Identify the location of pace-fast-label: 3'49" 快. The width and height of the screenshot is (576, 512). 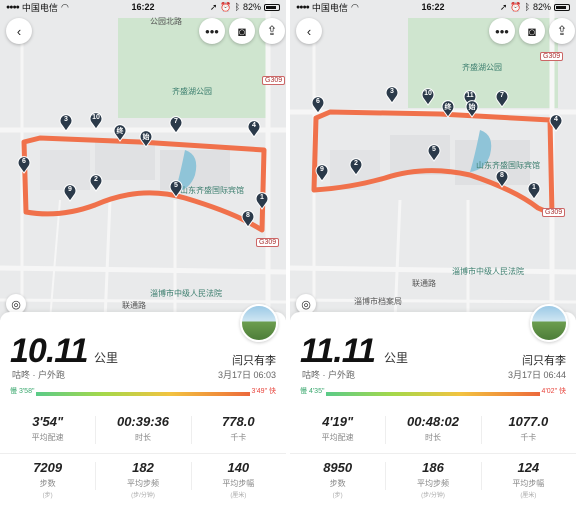
(262, 391).